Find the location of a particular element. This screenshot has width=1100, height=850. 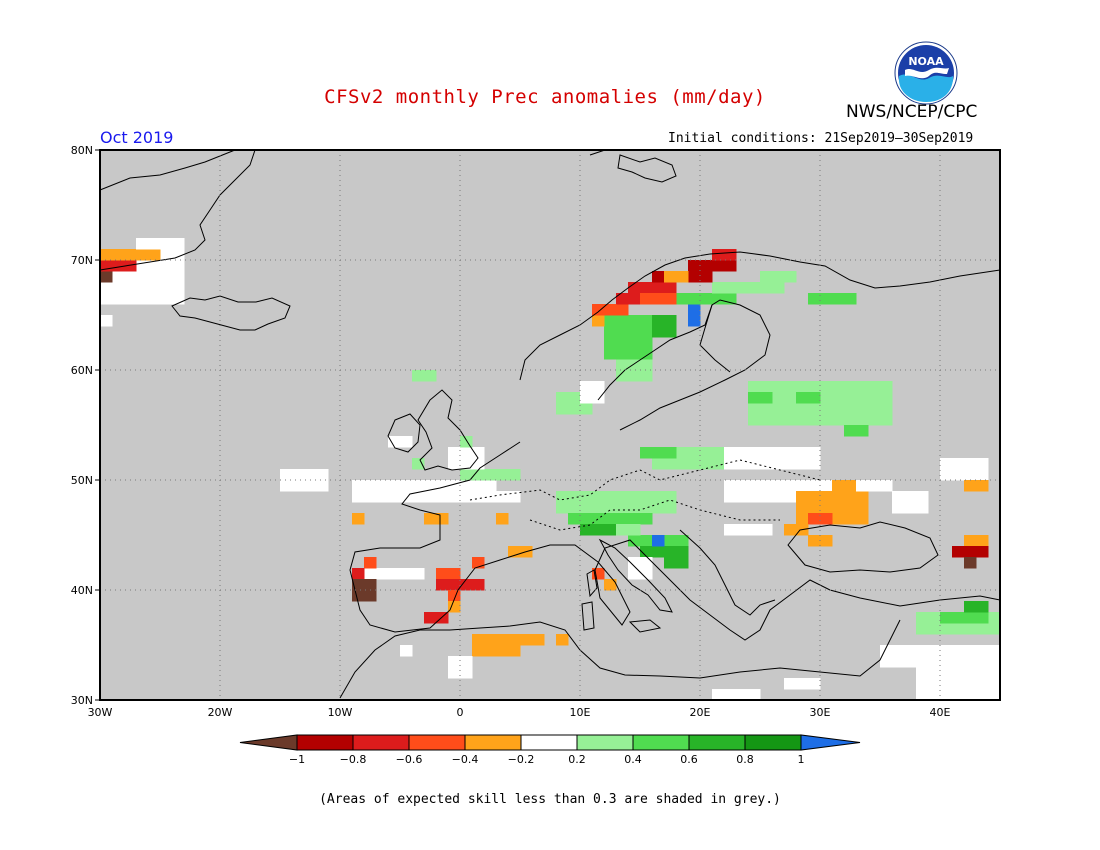

colorbar-arrow-high is located at coordinates (830, 742).